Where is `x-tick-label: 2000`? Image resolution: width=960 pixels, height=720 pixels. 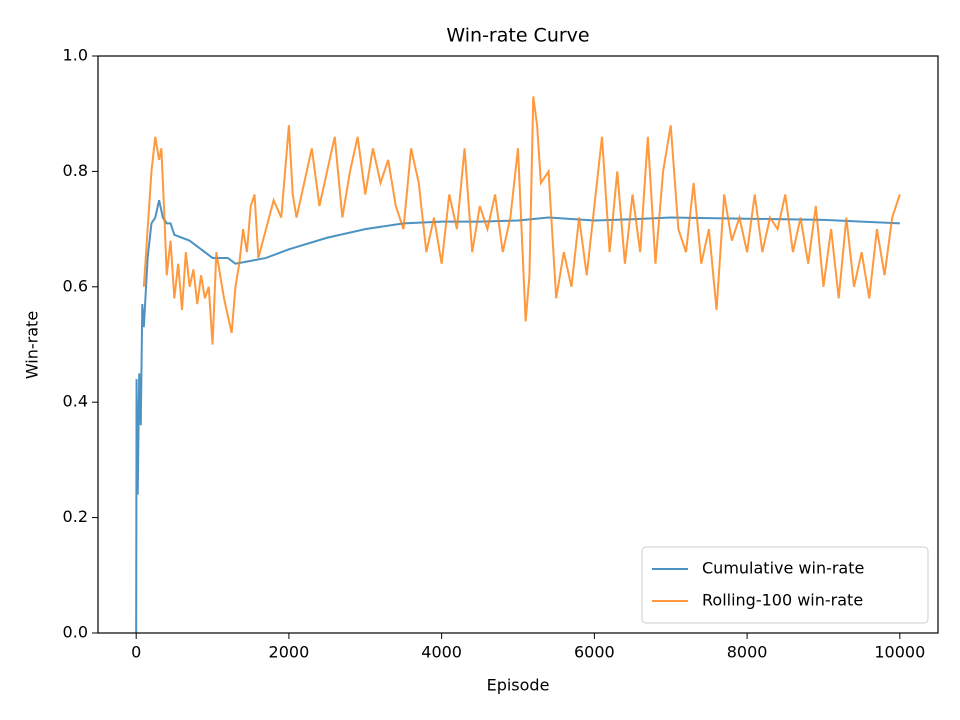 x-tick-label: 2000 is located at coordinates (289, 652).